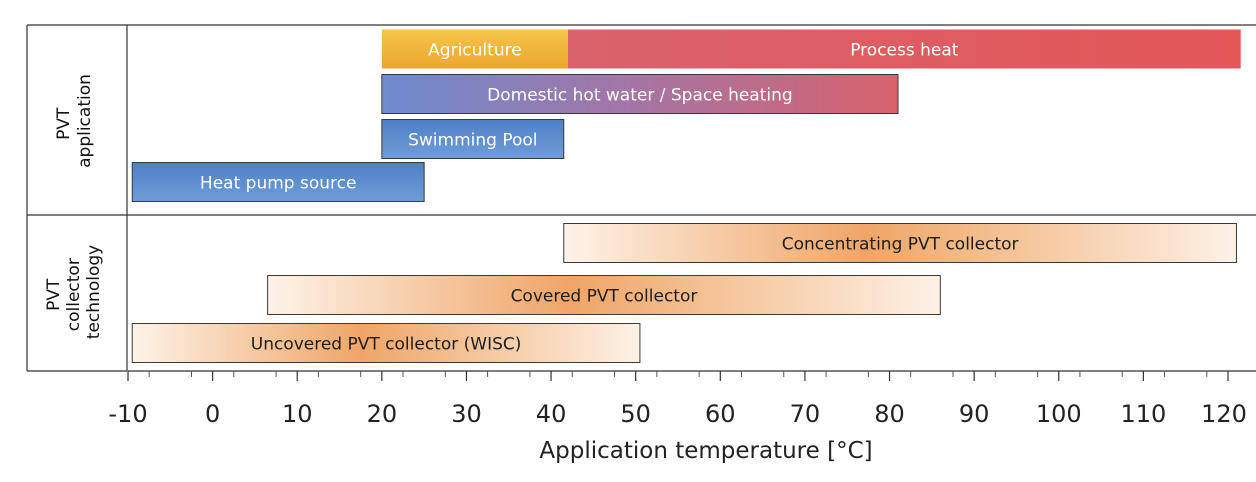  I want to click on bar-concentrating-pvt-collector, so click(900, 243).